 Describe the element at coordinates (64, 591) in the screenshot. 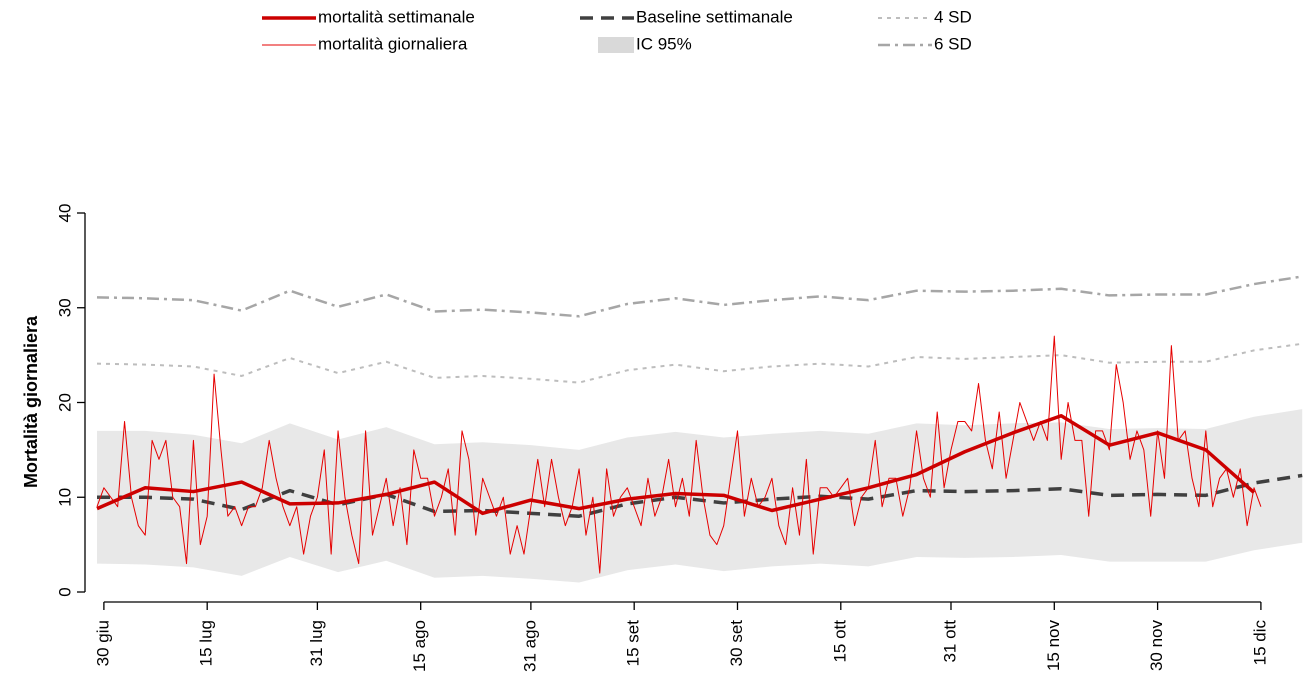

I see `y-tick-label: 0` at that location.